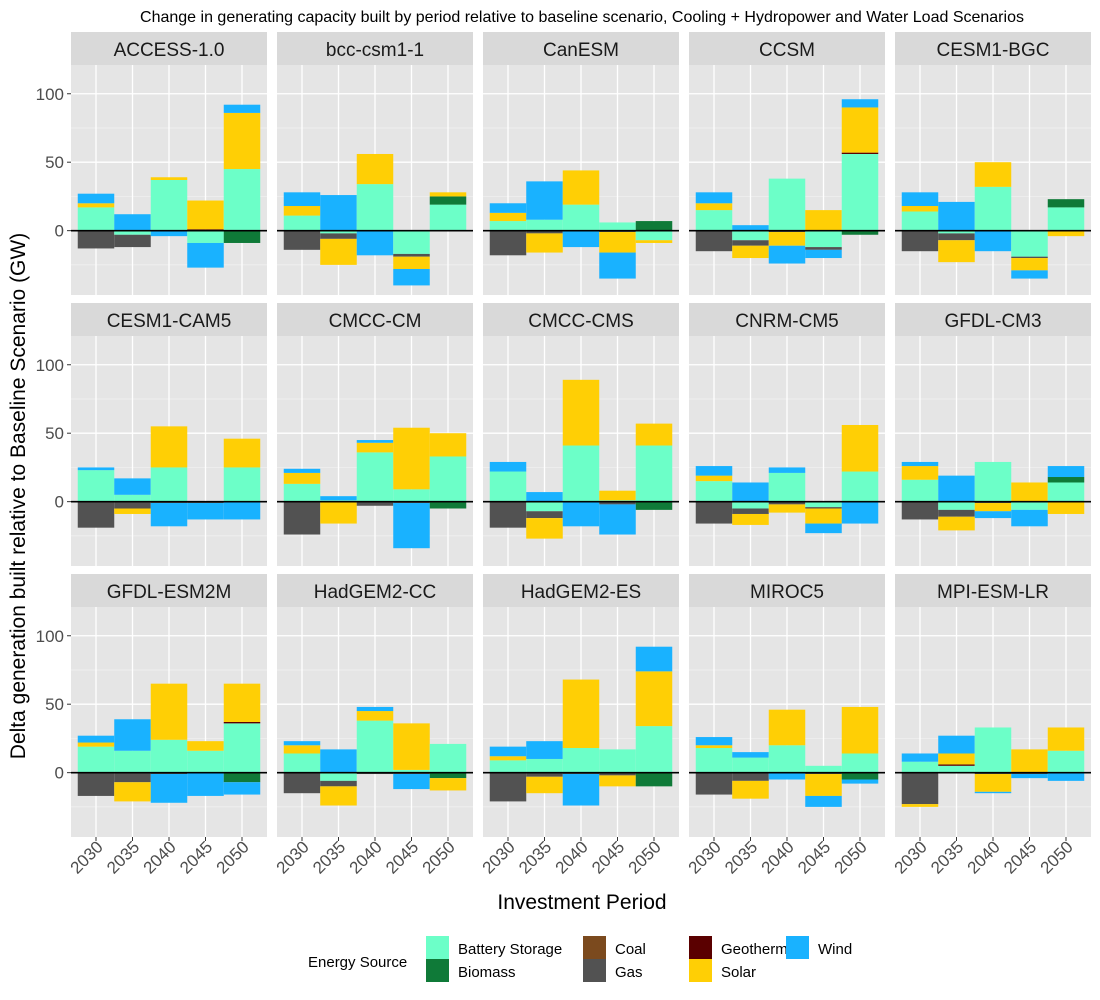  I want to click on bar-cnrm-cm5-2045-battery-storage, so click(823, 504).